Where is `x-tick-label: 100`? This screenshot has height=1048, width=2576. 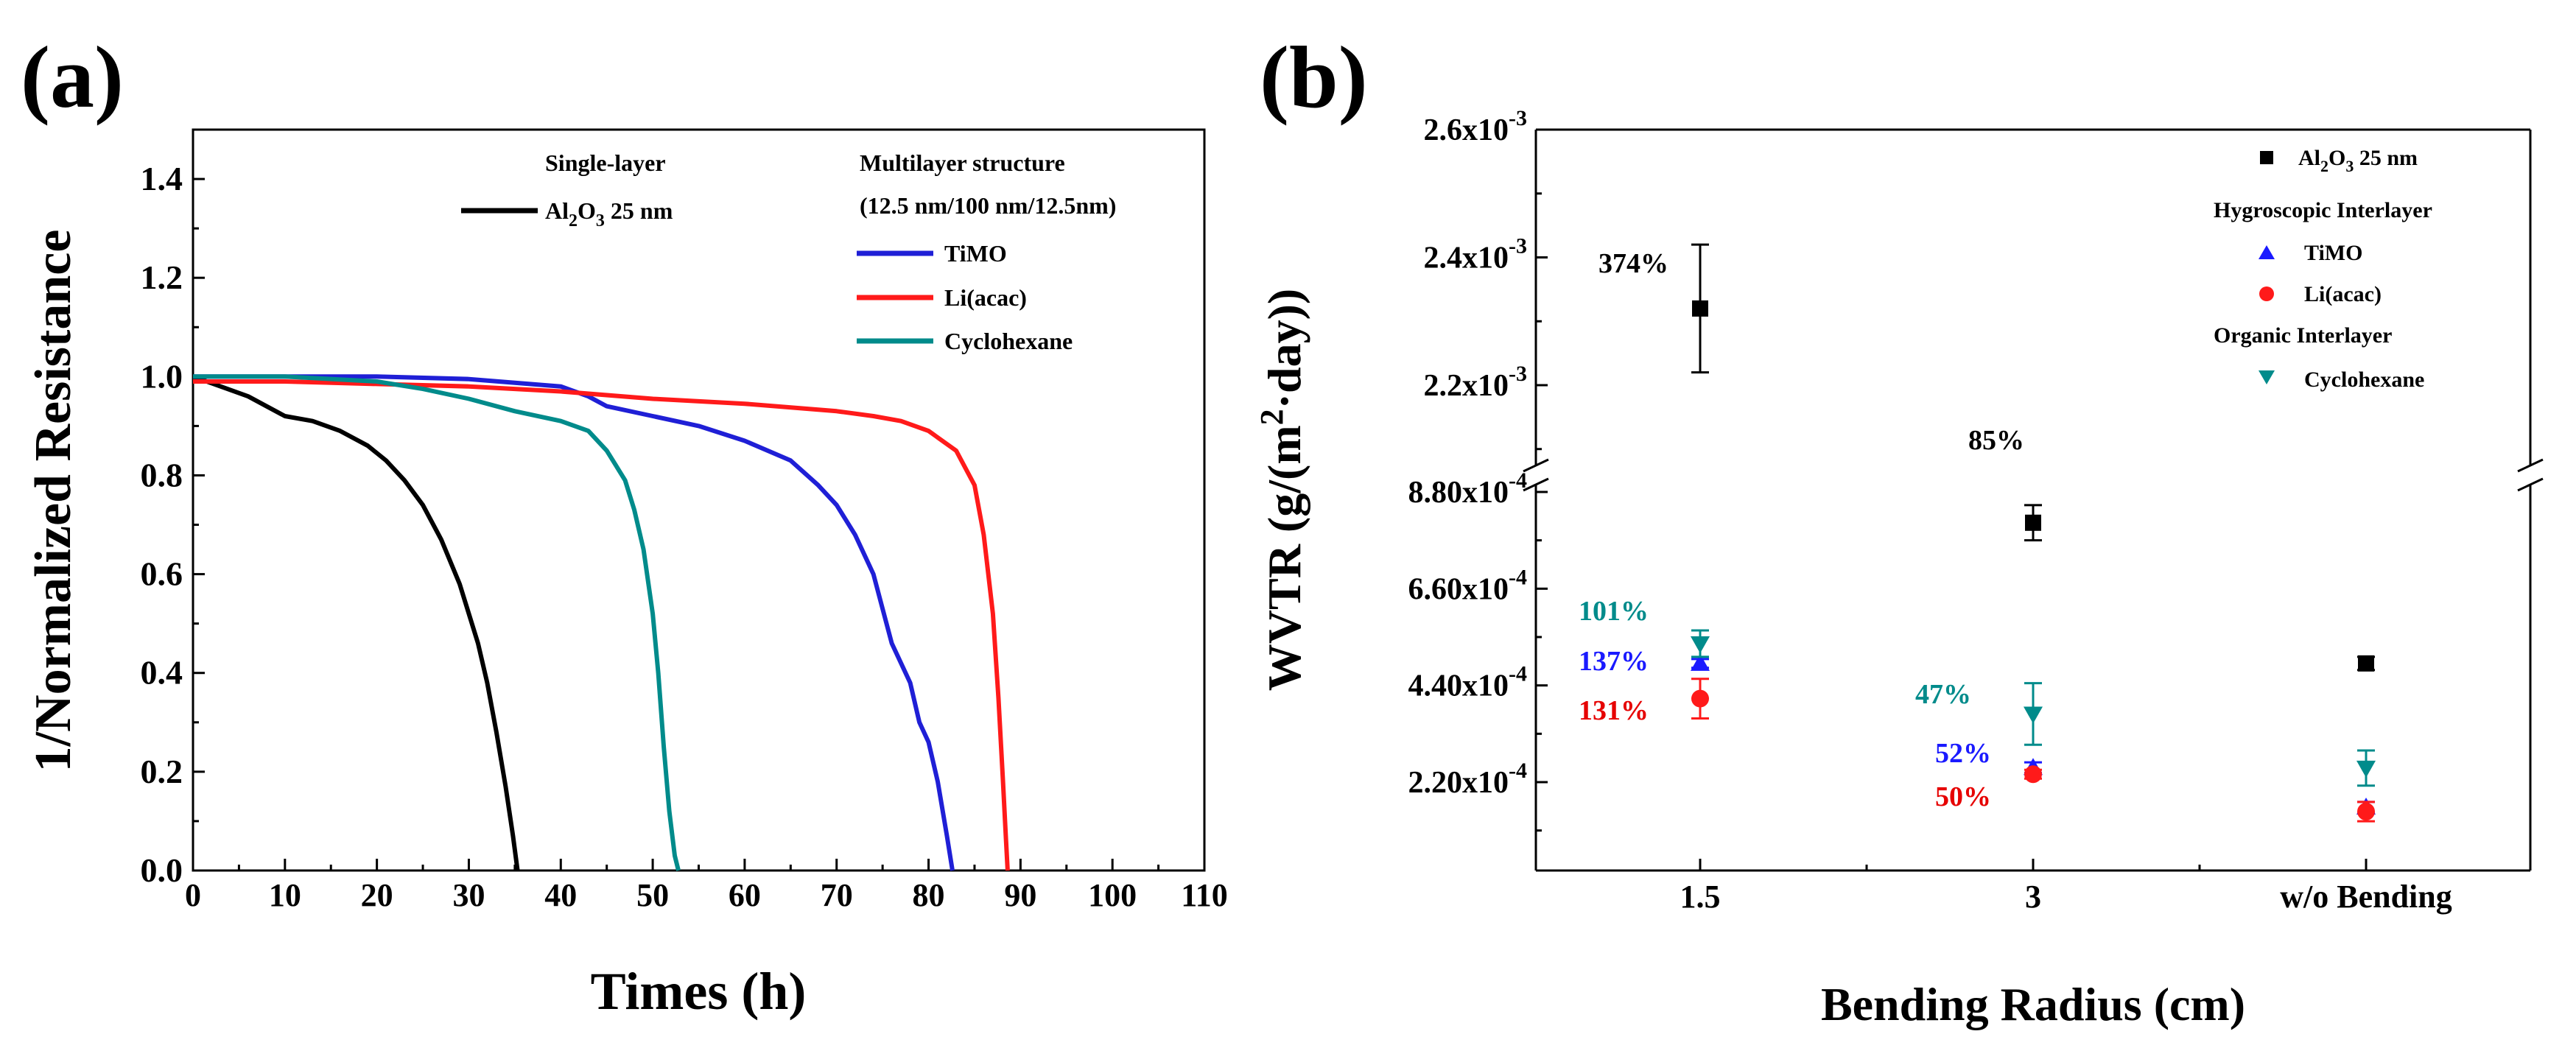 x-tick-label: 100 is located at coordinates (1112, 895).